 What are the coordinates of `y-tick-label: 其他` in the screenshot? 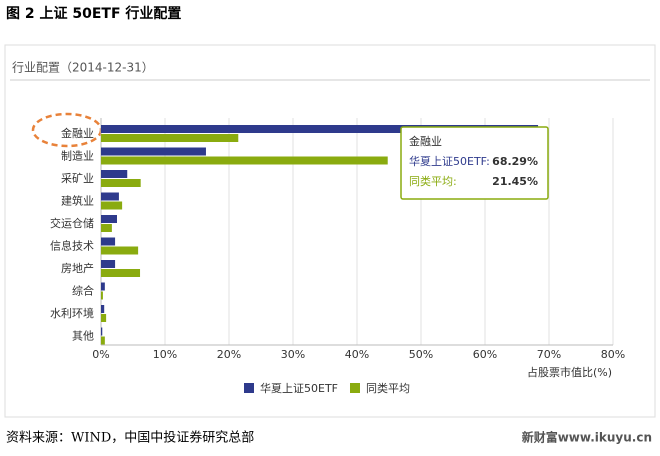 It's located at (83, 336).